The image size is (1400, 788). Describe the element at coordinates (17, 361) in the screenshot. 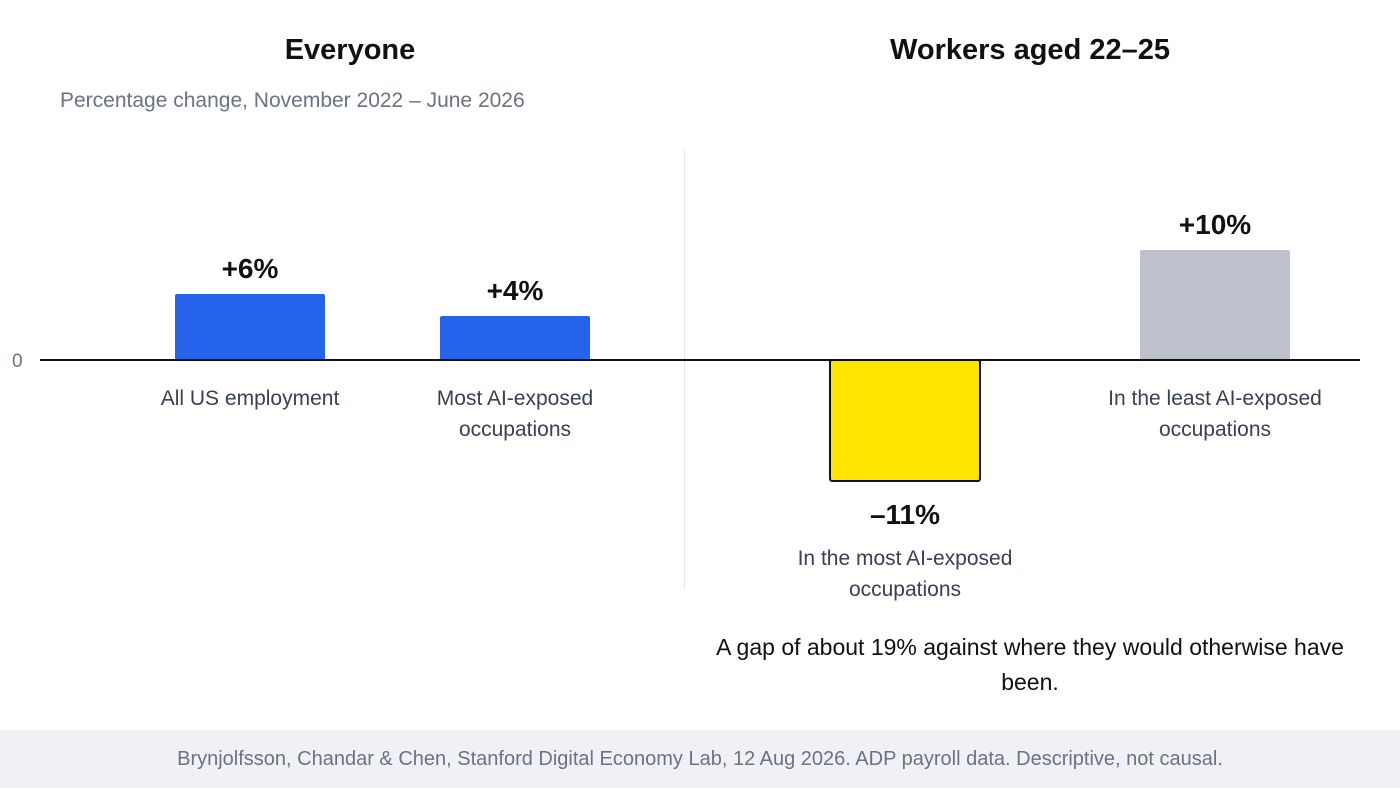

I see `zero-tick-label: 0` at that location.